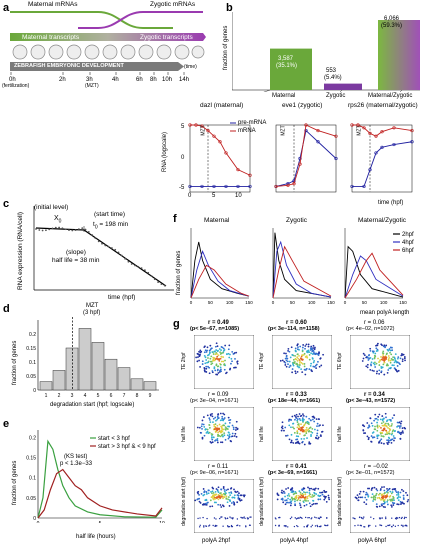 The height and width of the screenshot is (550, 423). What do you see at coordinates (392, 26) in the screenshot?
I see `bar-pct-mz: (59.3%)` at bounding box center [392, 26].